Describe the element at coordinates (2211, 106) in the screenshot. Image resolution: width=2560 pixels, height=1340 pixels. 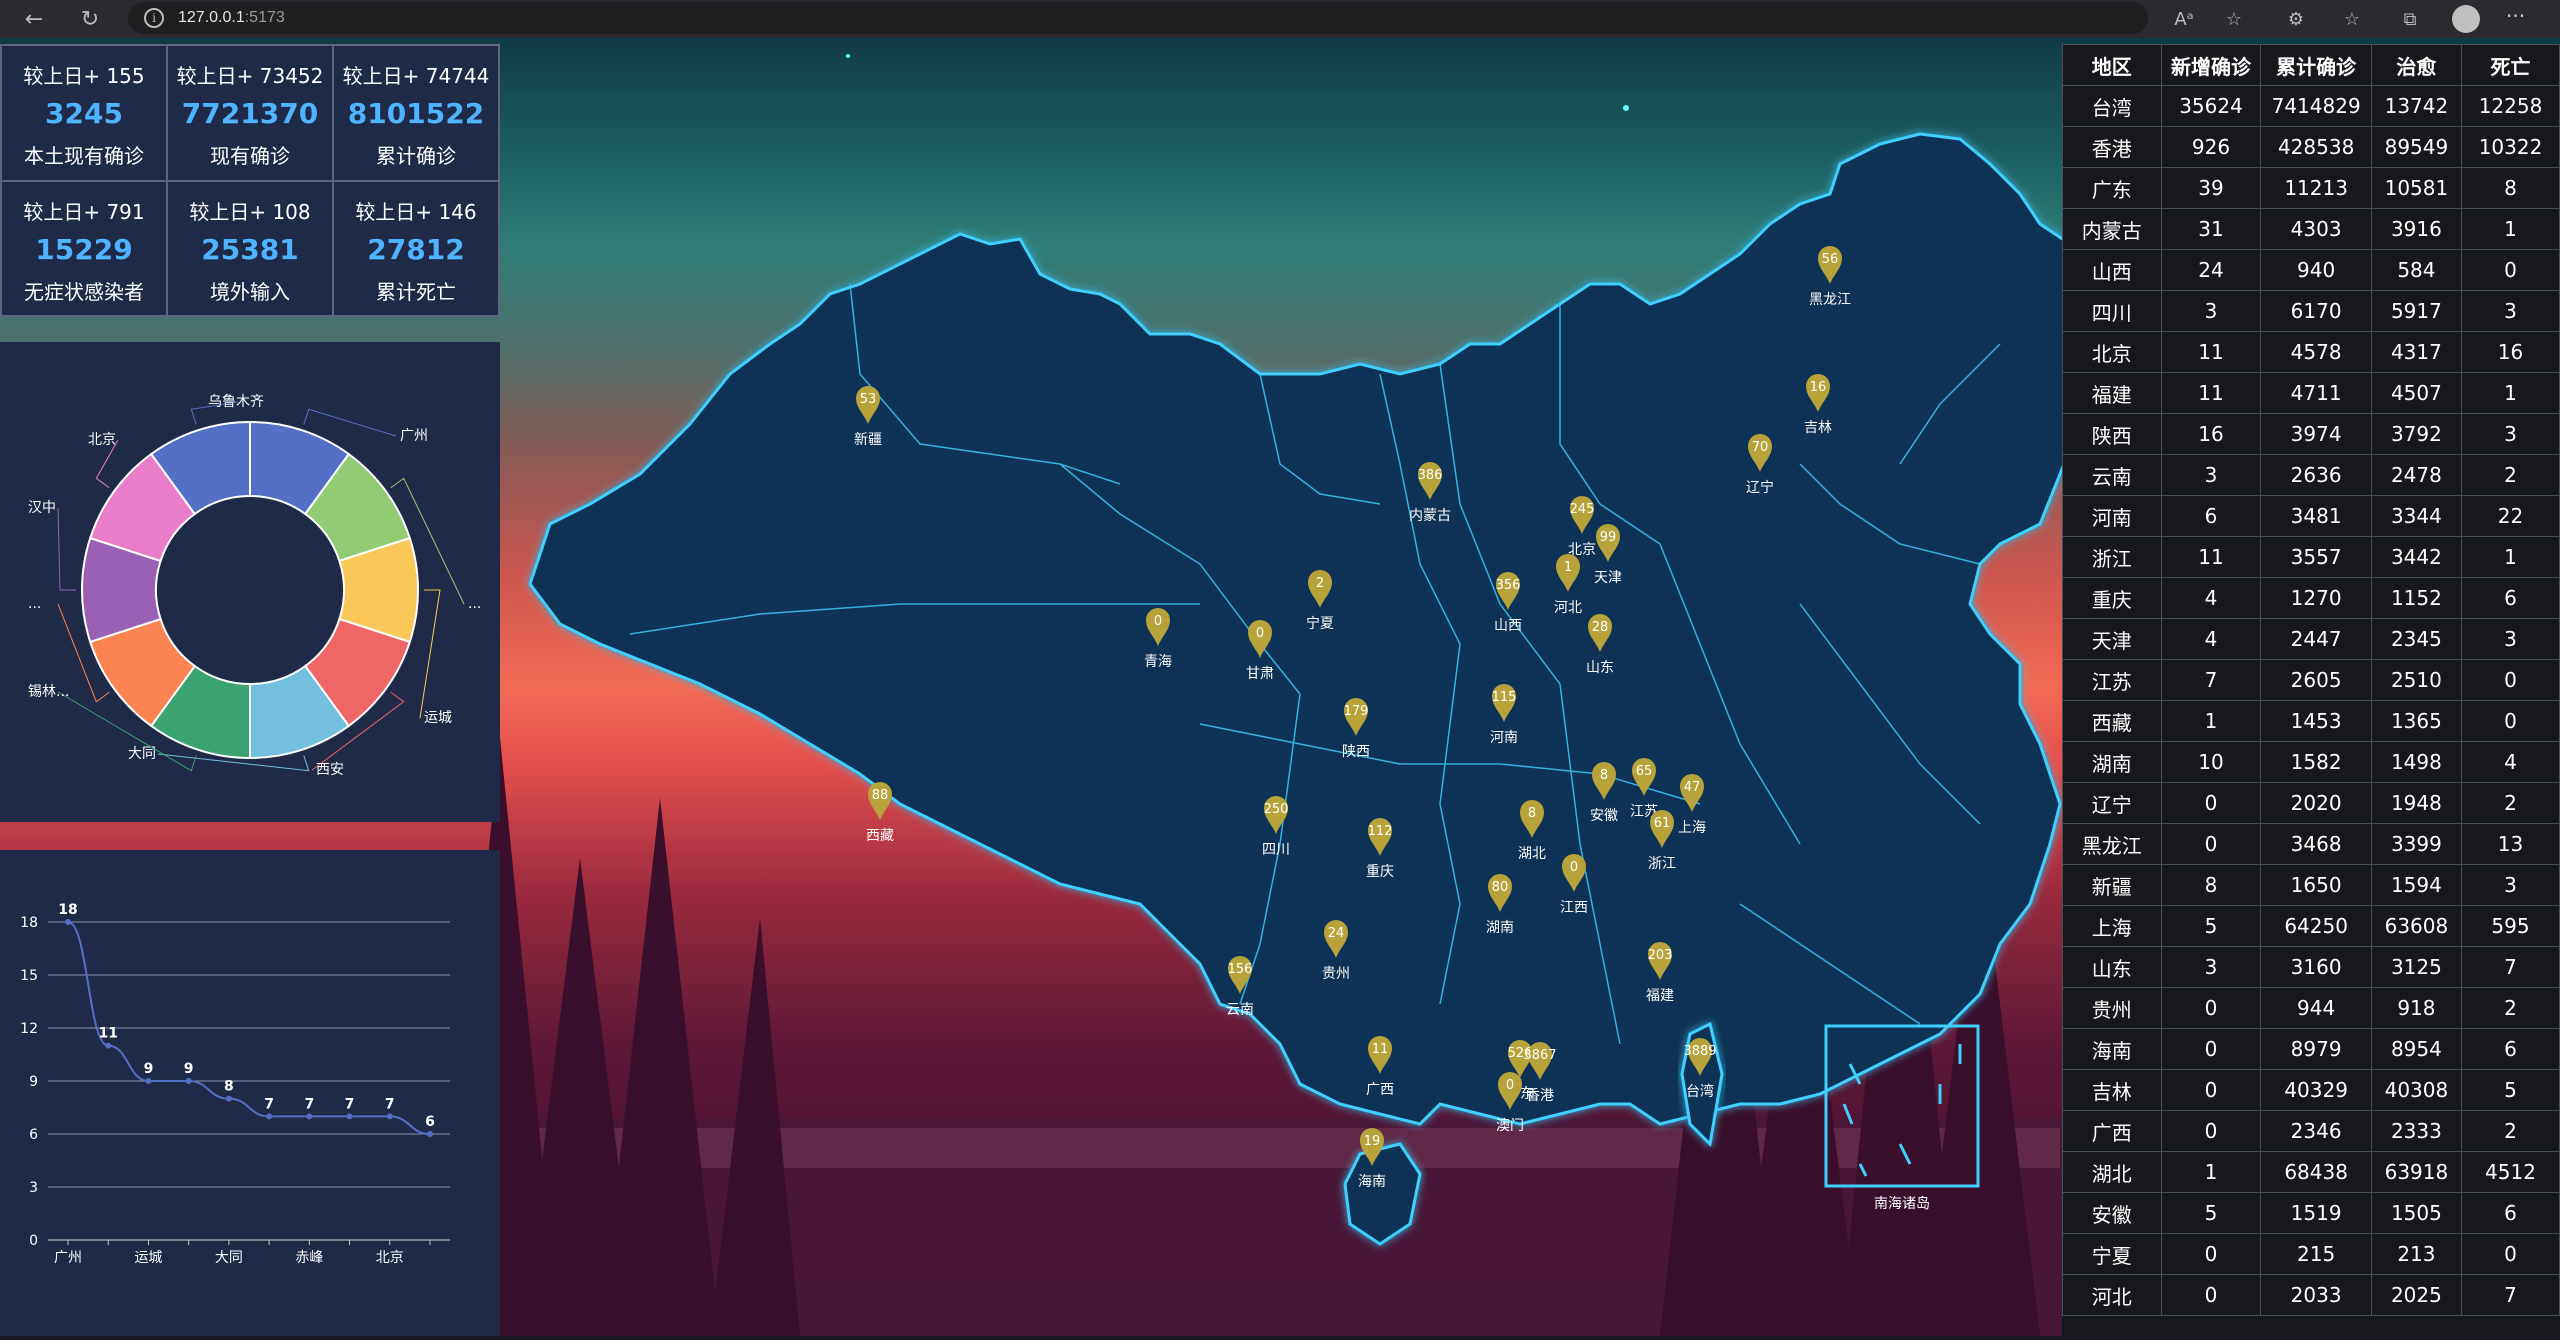
I see `table-cell: 35624` at that location.